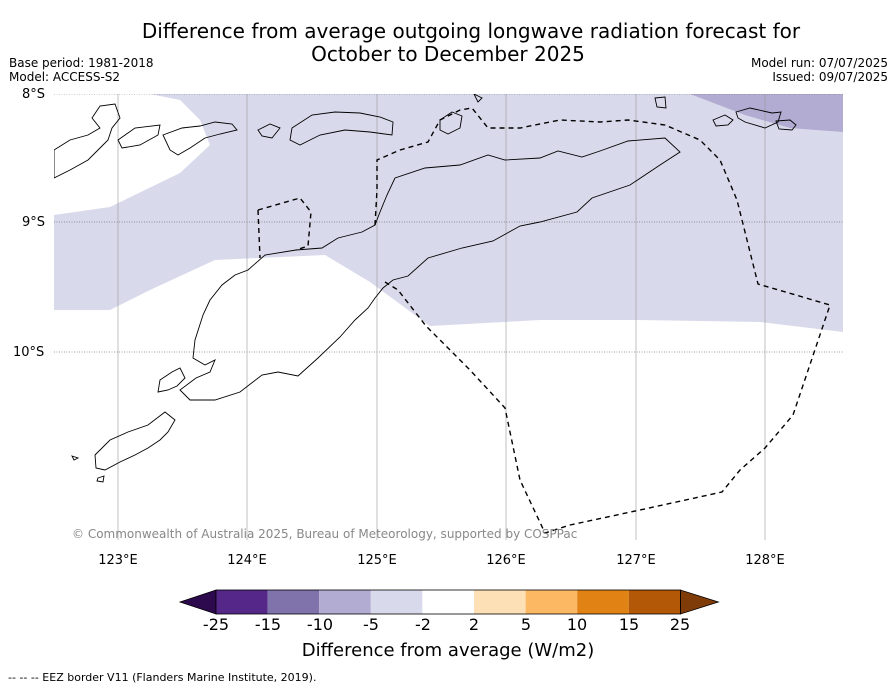  I want to click on lon-label-126e: 126°E, so click(506, 560).